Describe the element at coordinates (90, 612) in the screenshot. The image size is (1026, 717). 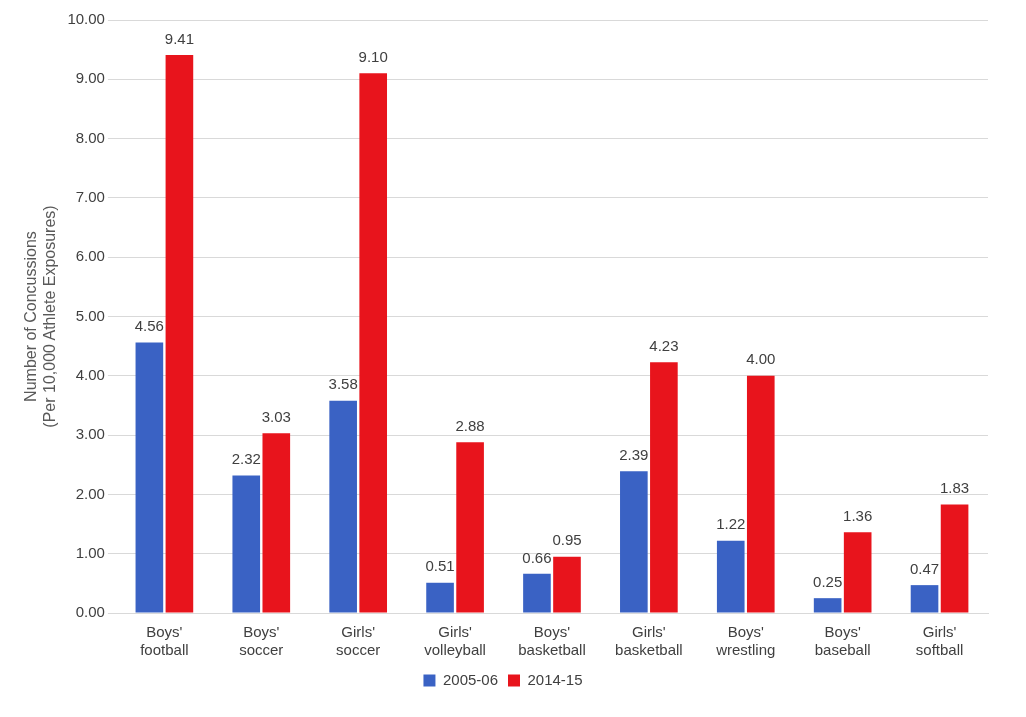
I see `y-tick-label: 0.00` at that location.